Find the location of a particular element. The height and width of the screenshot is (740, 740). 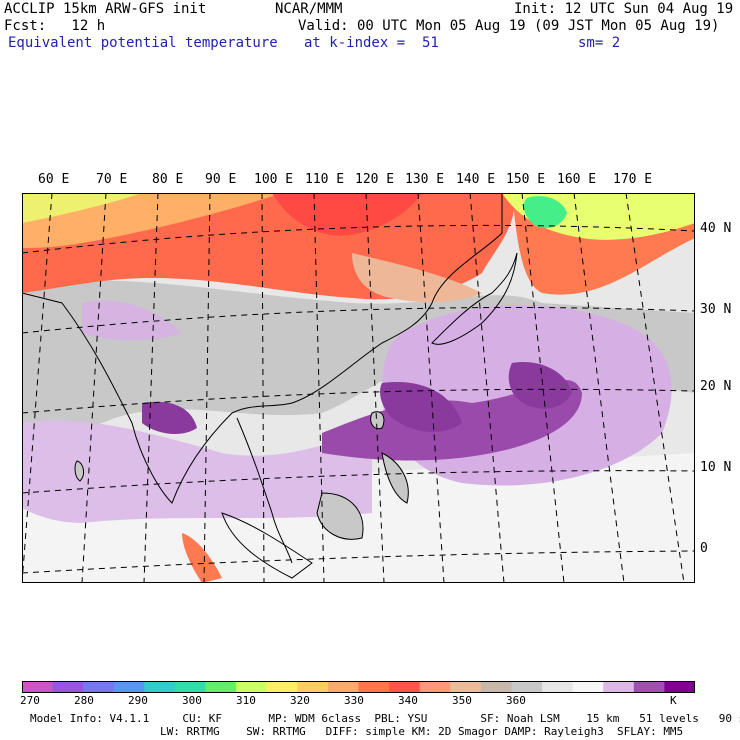

colorbar-label: K is located at coordinates (673, 700).